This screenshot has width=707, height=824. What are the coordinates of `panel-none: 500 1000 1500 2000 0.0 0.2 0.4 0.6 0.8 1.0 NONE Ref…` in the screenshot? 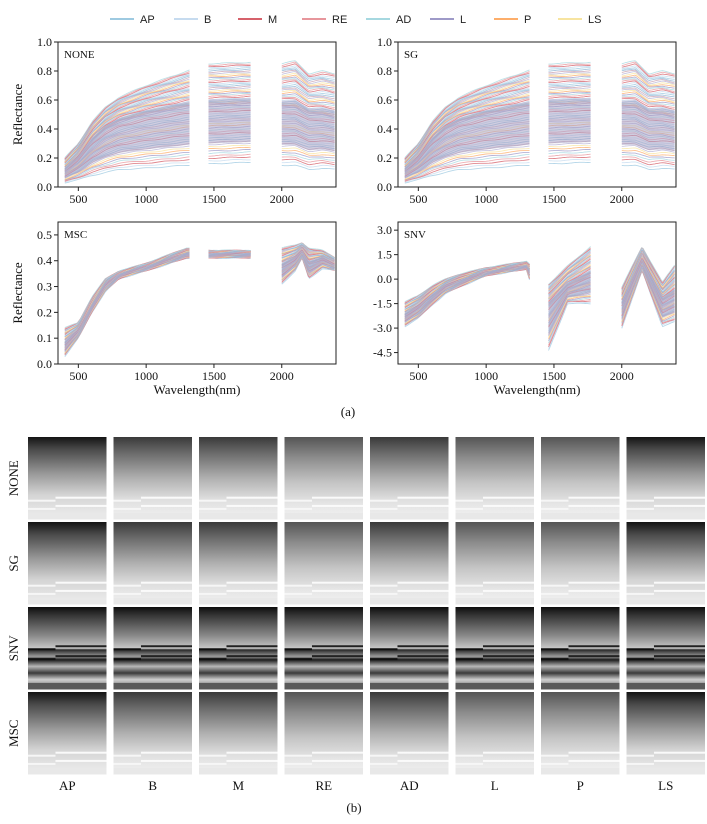 It's located at (173, 120).